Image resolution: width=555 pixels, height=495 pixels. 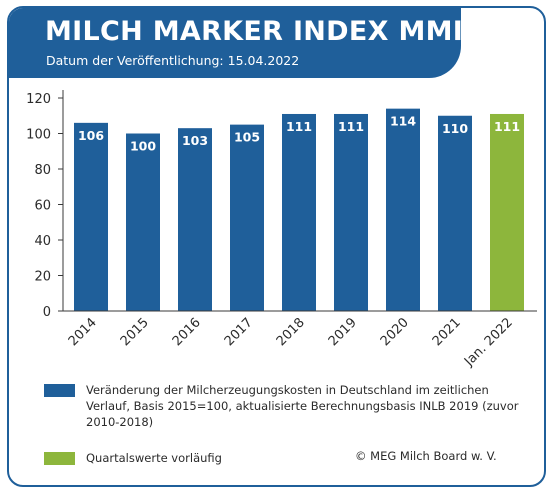 What do you see at coordinates (42, 206) in the screenshot?
I see `y-tick-label: 60` at bounding box center [42, 206].